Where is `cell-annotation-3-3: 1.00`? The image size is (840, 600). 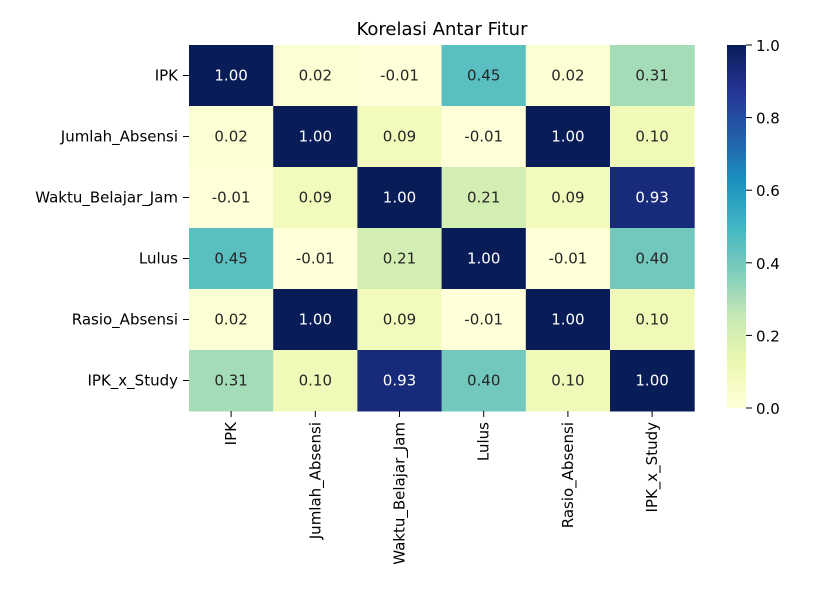 cell-annotation-3-3: 1.00 is located at coordinates (483, 259).